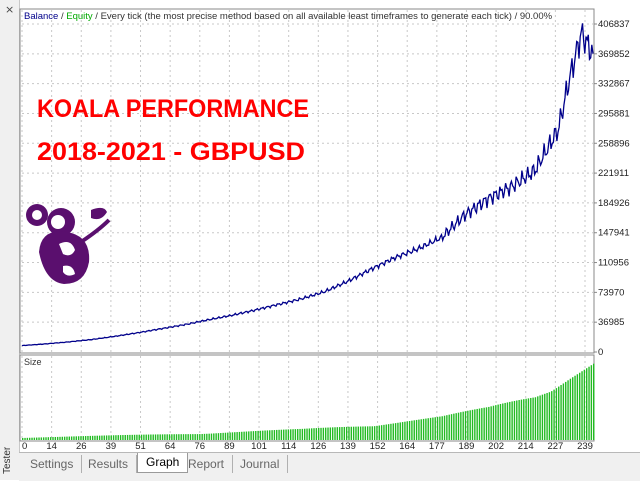 The image size is (640, 481). What do you see at coordinates (496, 446) in the screenshot?
I see `x-tick-label: 202` at bounding box center [496, 446].